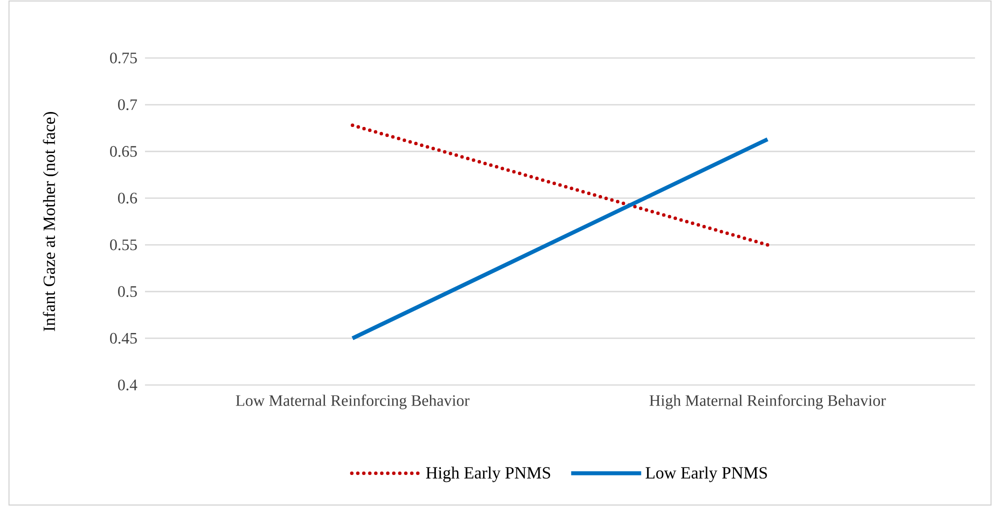 Image resolution: width=992 pixels, height=506 pixels. What do you see at coordinates (123, 244) in the screenshot?
I see `y-tick-label: 0.55` at bounding box center [123, 244].